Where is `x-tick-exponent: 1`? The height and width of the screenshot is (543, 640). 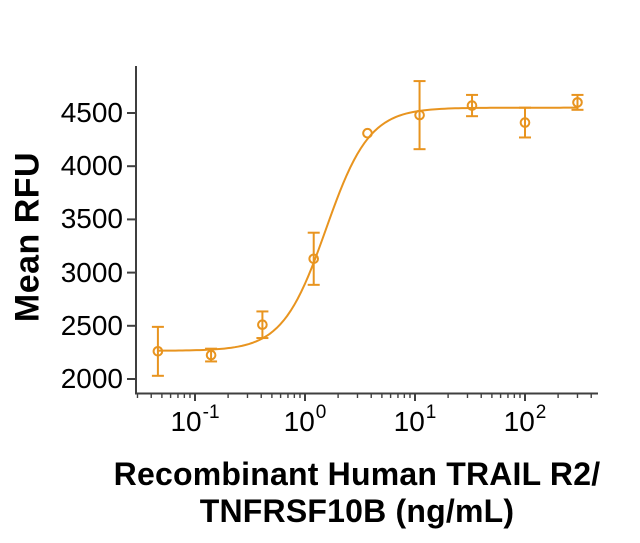
x-tick-exponent: 1 is located at coordinates (431, 412).